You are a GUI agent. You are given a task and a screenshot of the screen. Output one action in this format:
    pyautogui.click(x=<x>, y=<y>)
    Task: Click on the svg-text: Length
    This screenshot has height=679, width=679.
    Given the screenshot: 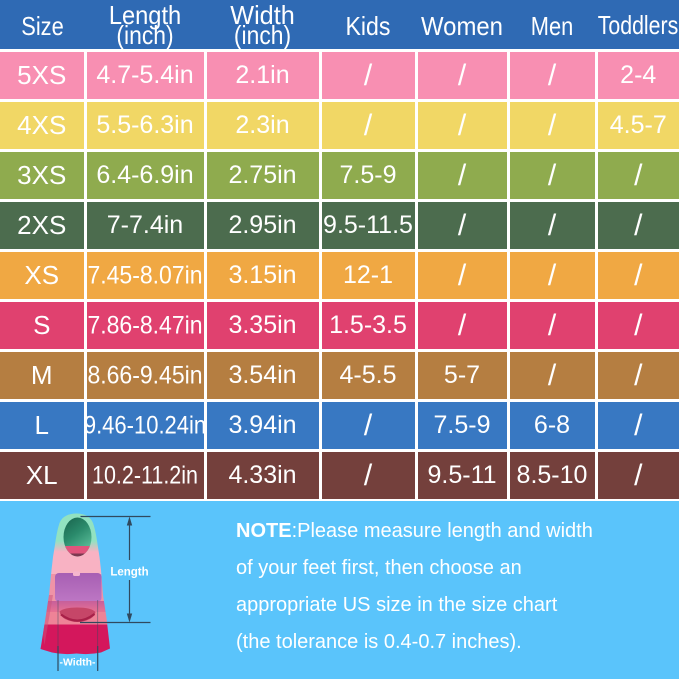 What is the action you would take?
    pyautogui.click(x=129, y=573)
    